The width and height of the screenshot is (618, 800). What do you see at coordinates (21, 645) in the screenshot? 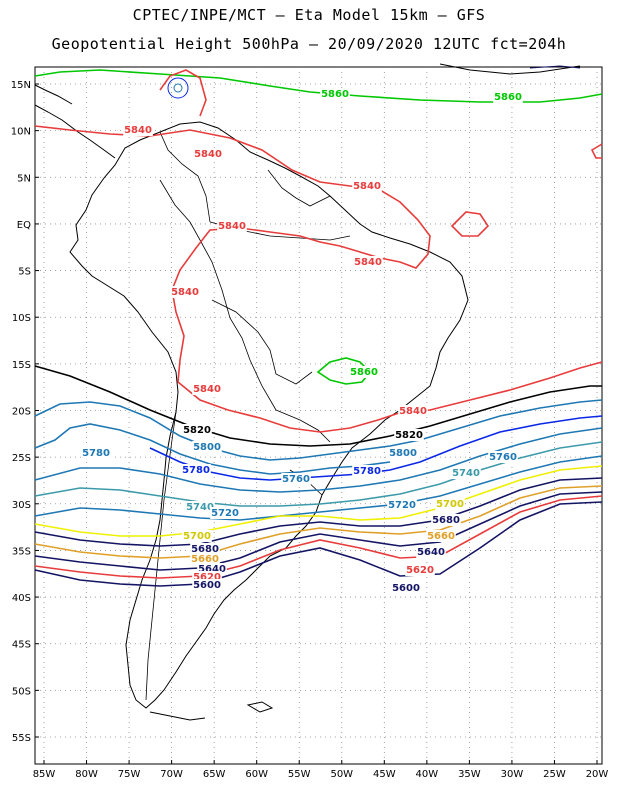
I see `lat-tick-label: 45S` at bounding box center [21, 645].